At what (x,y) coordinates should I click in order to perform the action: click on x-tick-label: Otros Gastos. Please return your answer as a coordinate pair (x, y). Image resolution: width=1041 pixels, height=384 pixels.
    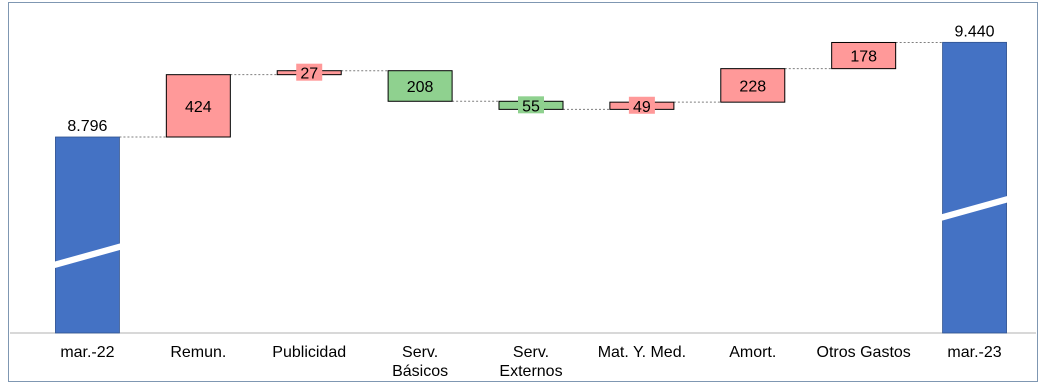
    Looking at the image, I should click on (864, 352).